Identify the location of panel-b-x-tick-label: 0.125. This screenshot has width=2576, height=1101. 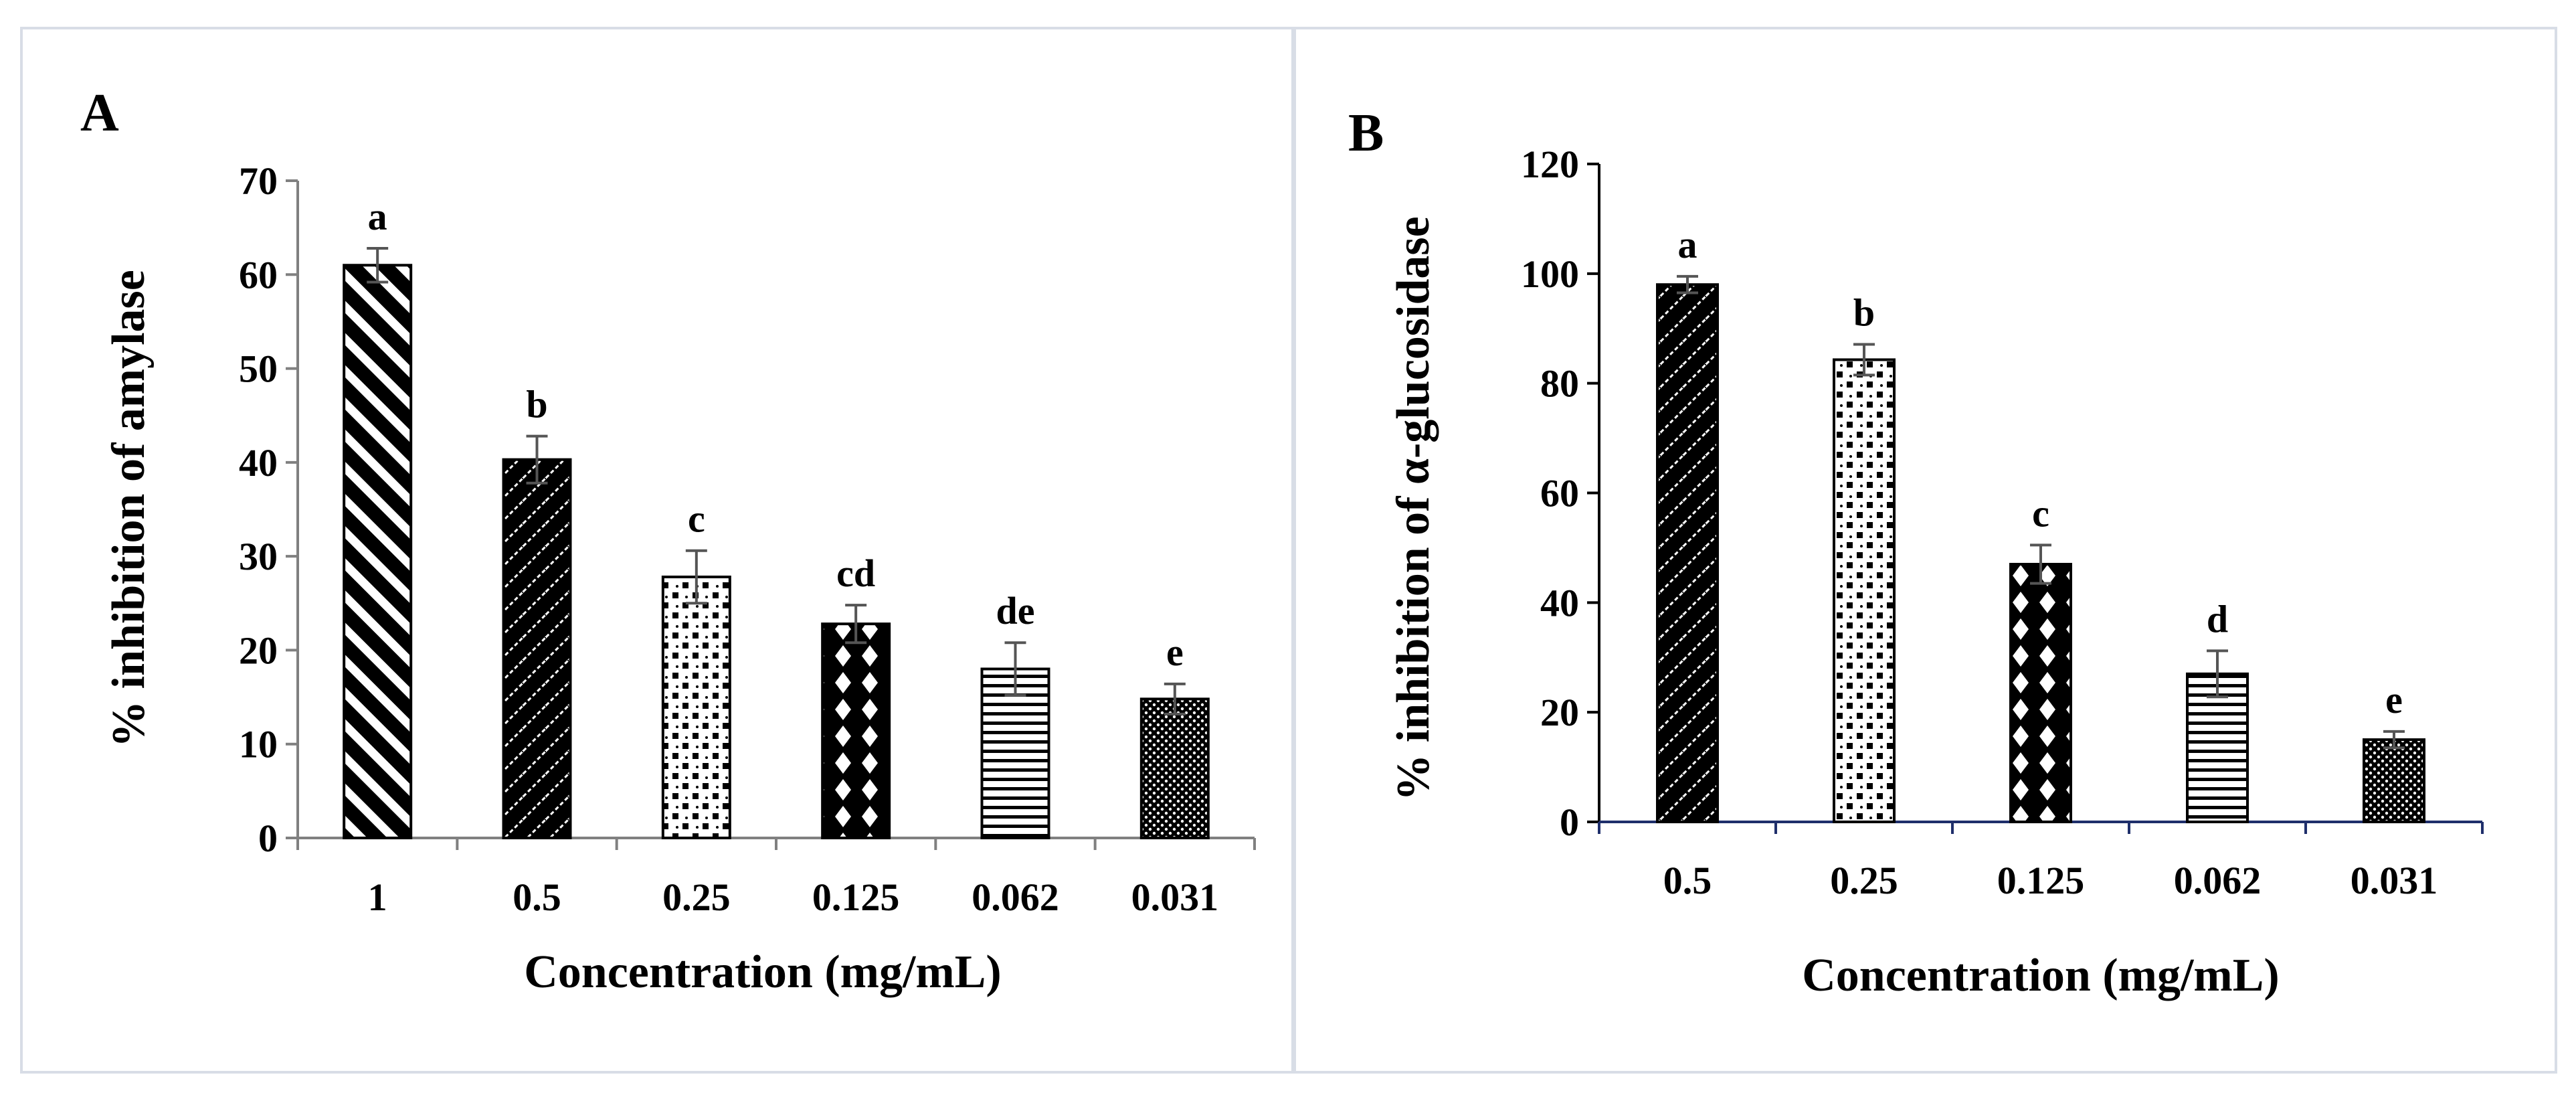
(2041, 880).